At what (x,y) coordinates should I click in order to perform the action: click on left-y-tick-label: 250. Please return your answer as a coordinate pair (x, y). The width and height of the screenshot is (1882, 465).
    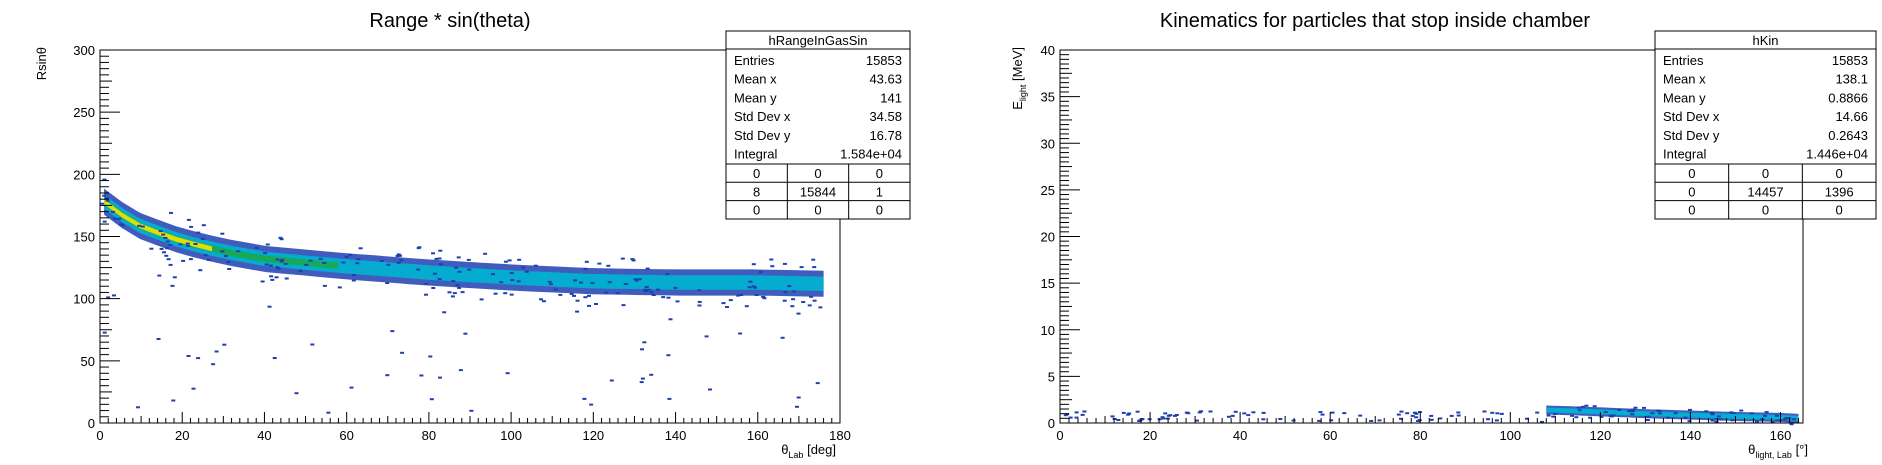
    Looking at the image, I should click on (84, 112).